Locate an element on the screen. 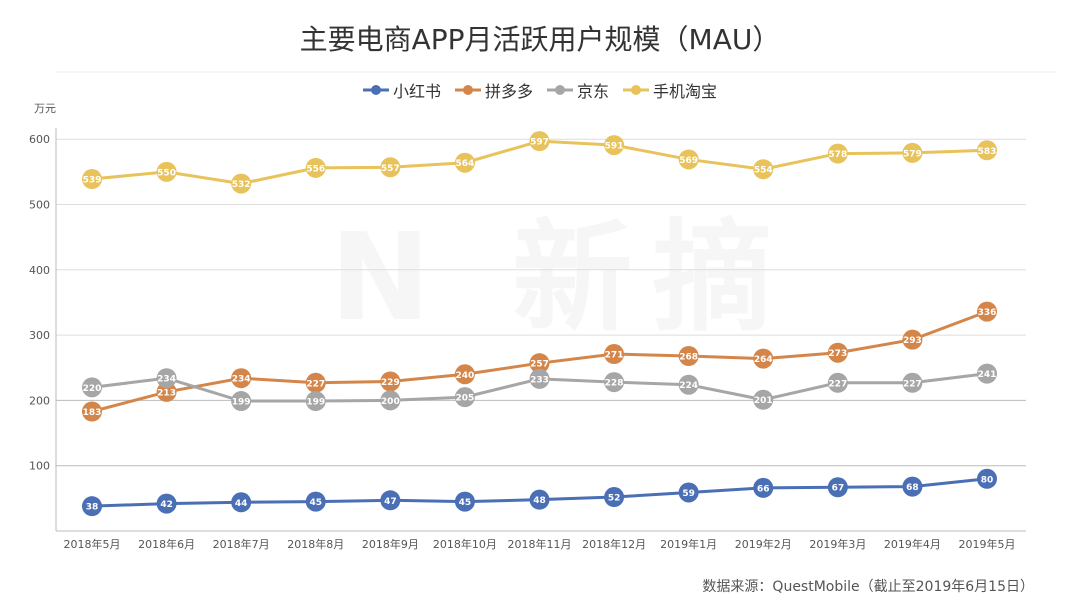 The height and width of the screenshot is (604, 1080). data-label: 591 is located at coordinates (614, 147).